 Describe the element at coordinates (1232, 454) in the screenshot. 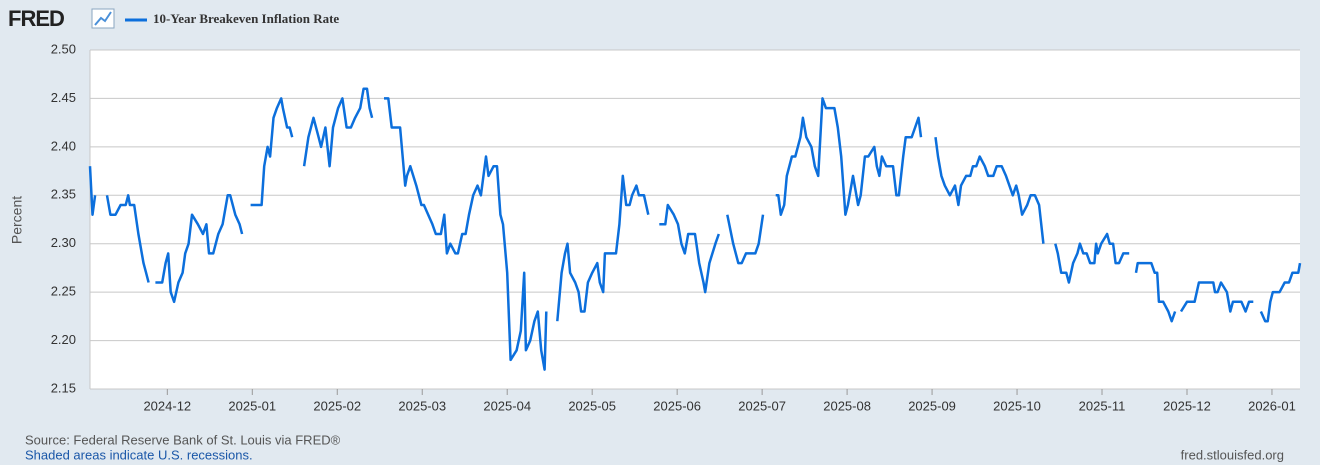

I see `site-url: fred.stlouisfed.org` at that location.